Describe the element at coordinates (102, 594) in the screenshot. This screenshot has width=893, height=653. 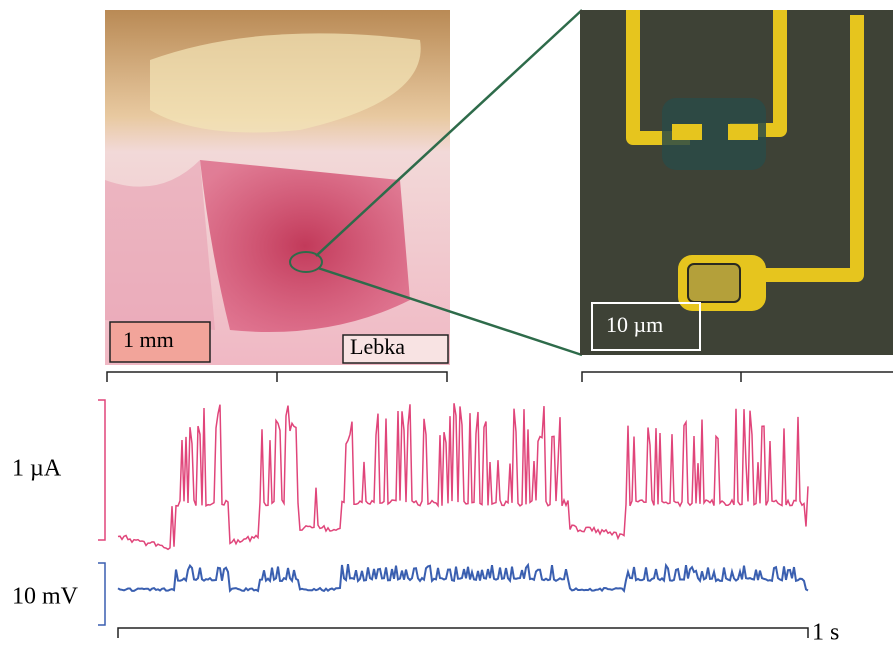
I see `voltage-scale-bar` at that location.